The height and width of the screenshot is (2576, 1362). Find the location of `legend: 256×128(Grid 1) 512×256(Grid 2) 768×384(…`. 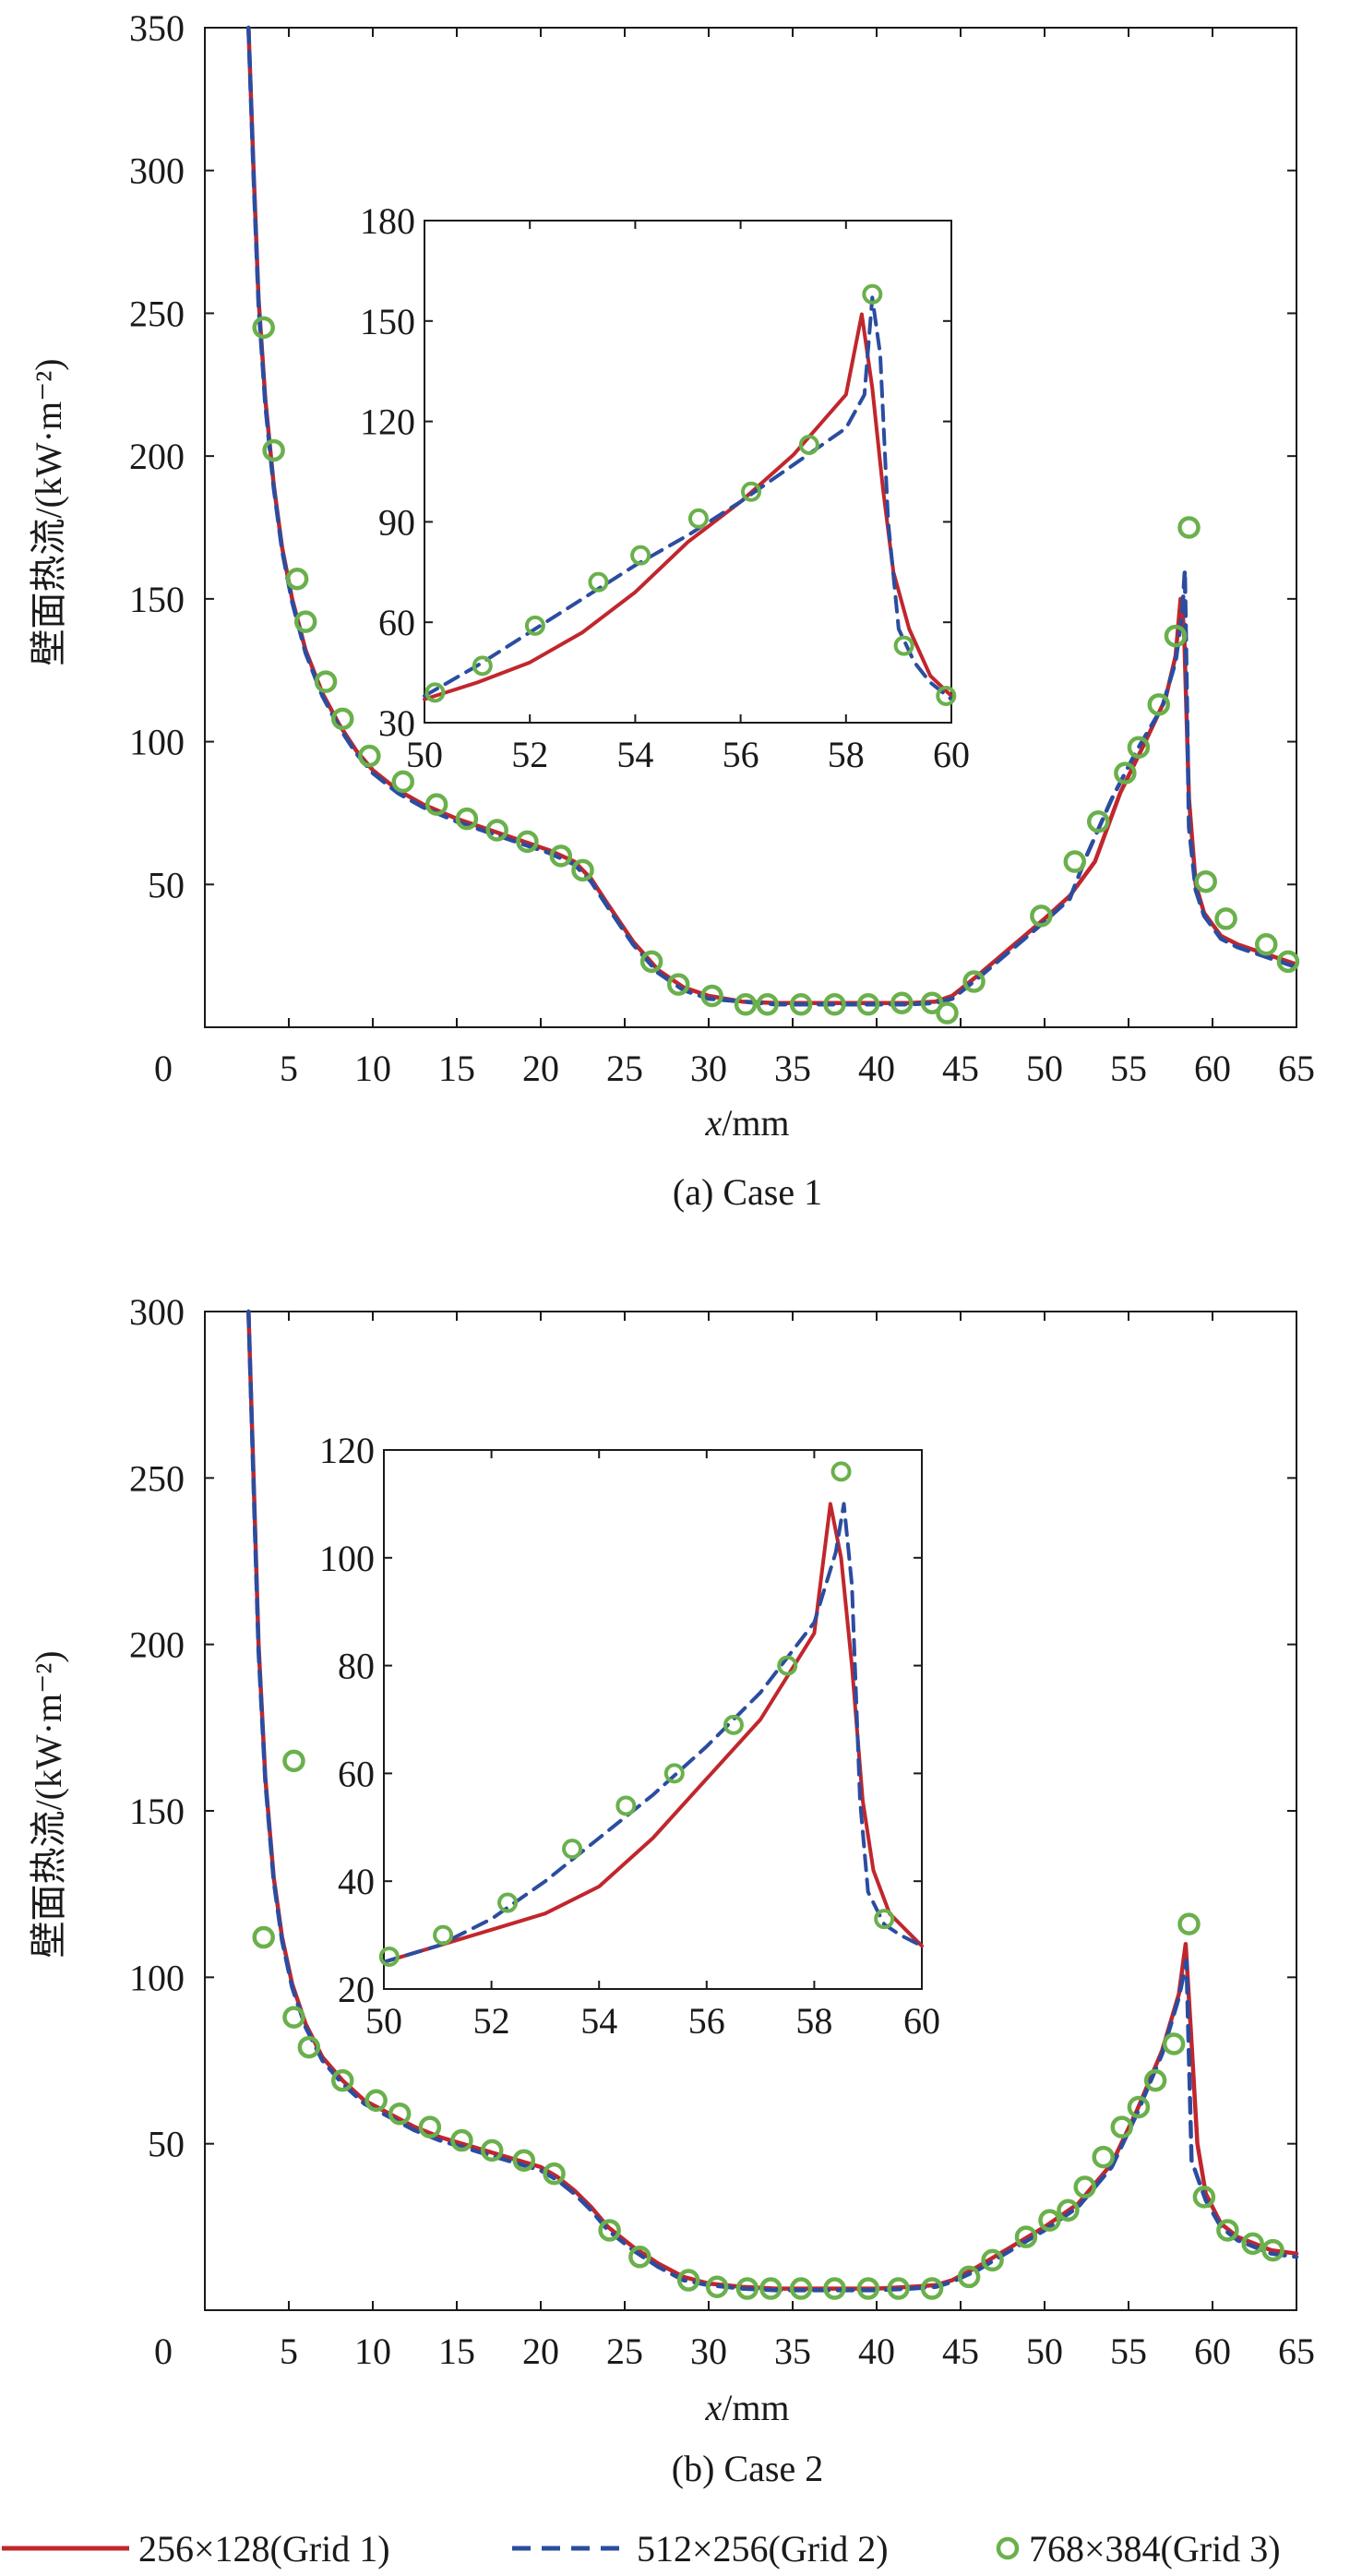

legend: 256×128(Grid 1) 512×256(Grid 2) 768×384(… is located at coordinates (641, 2549).